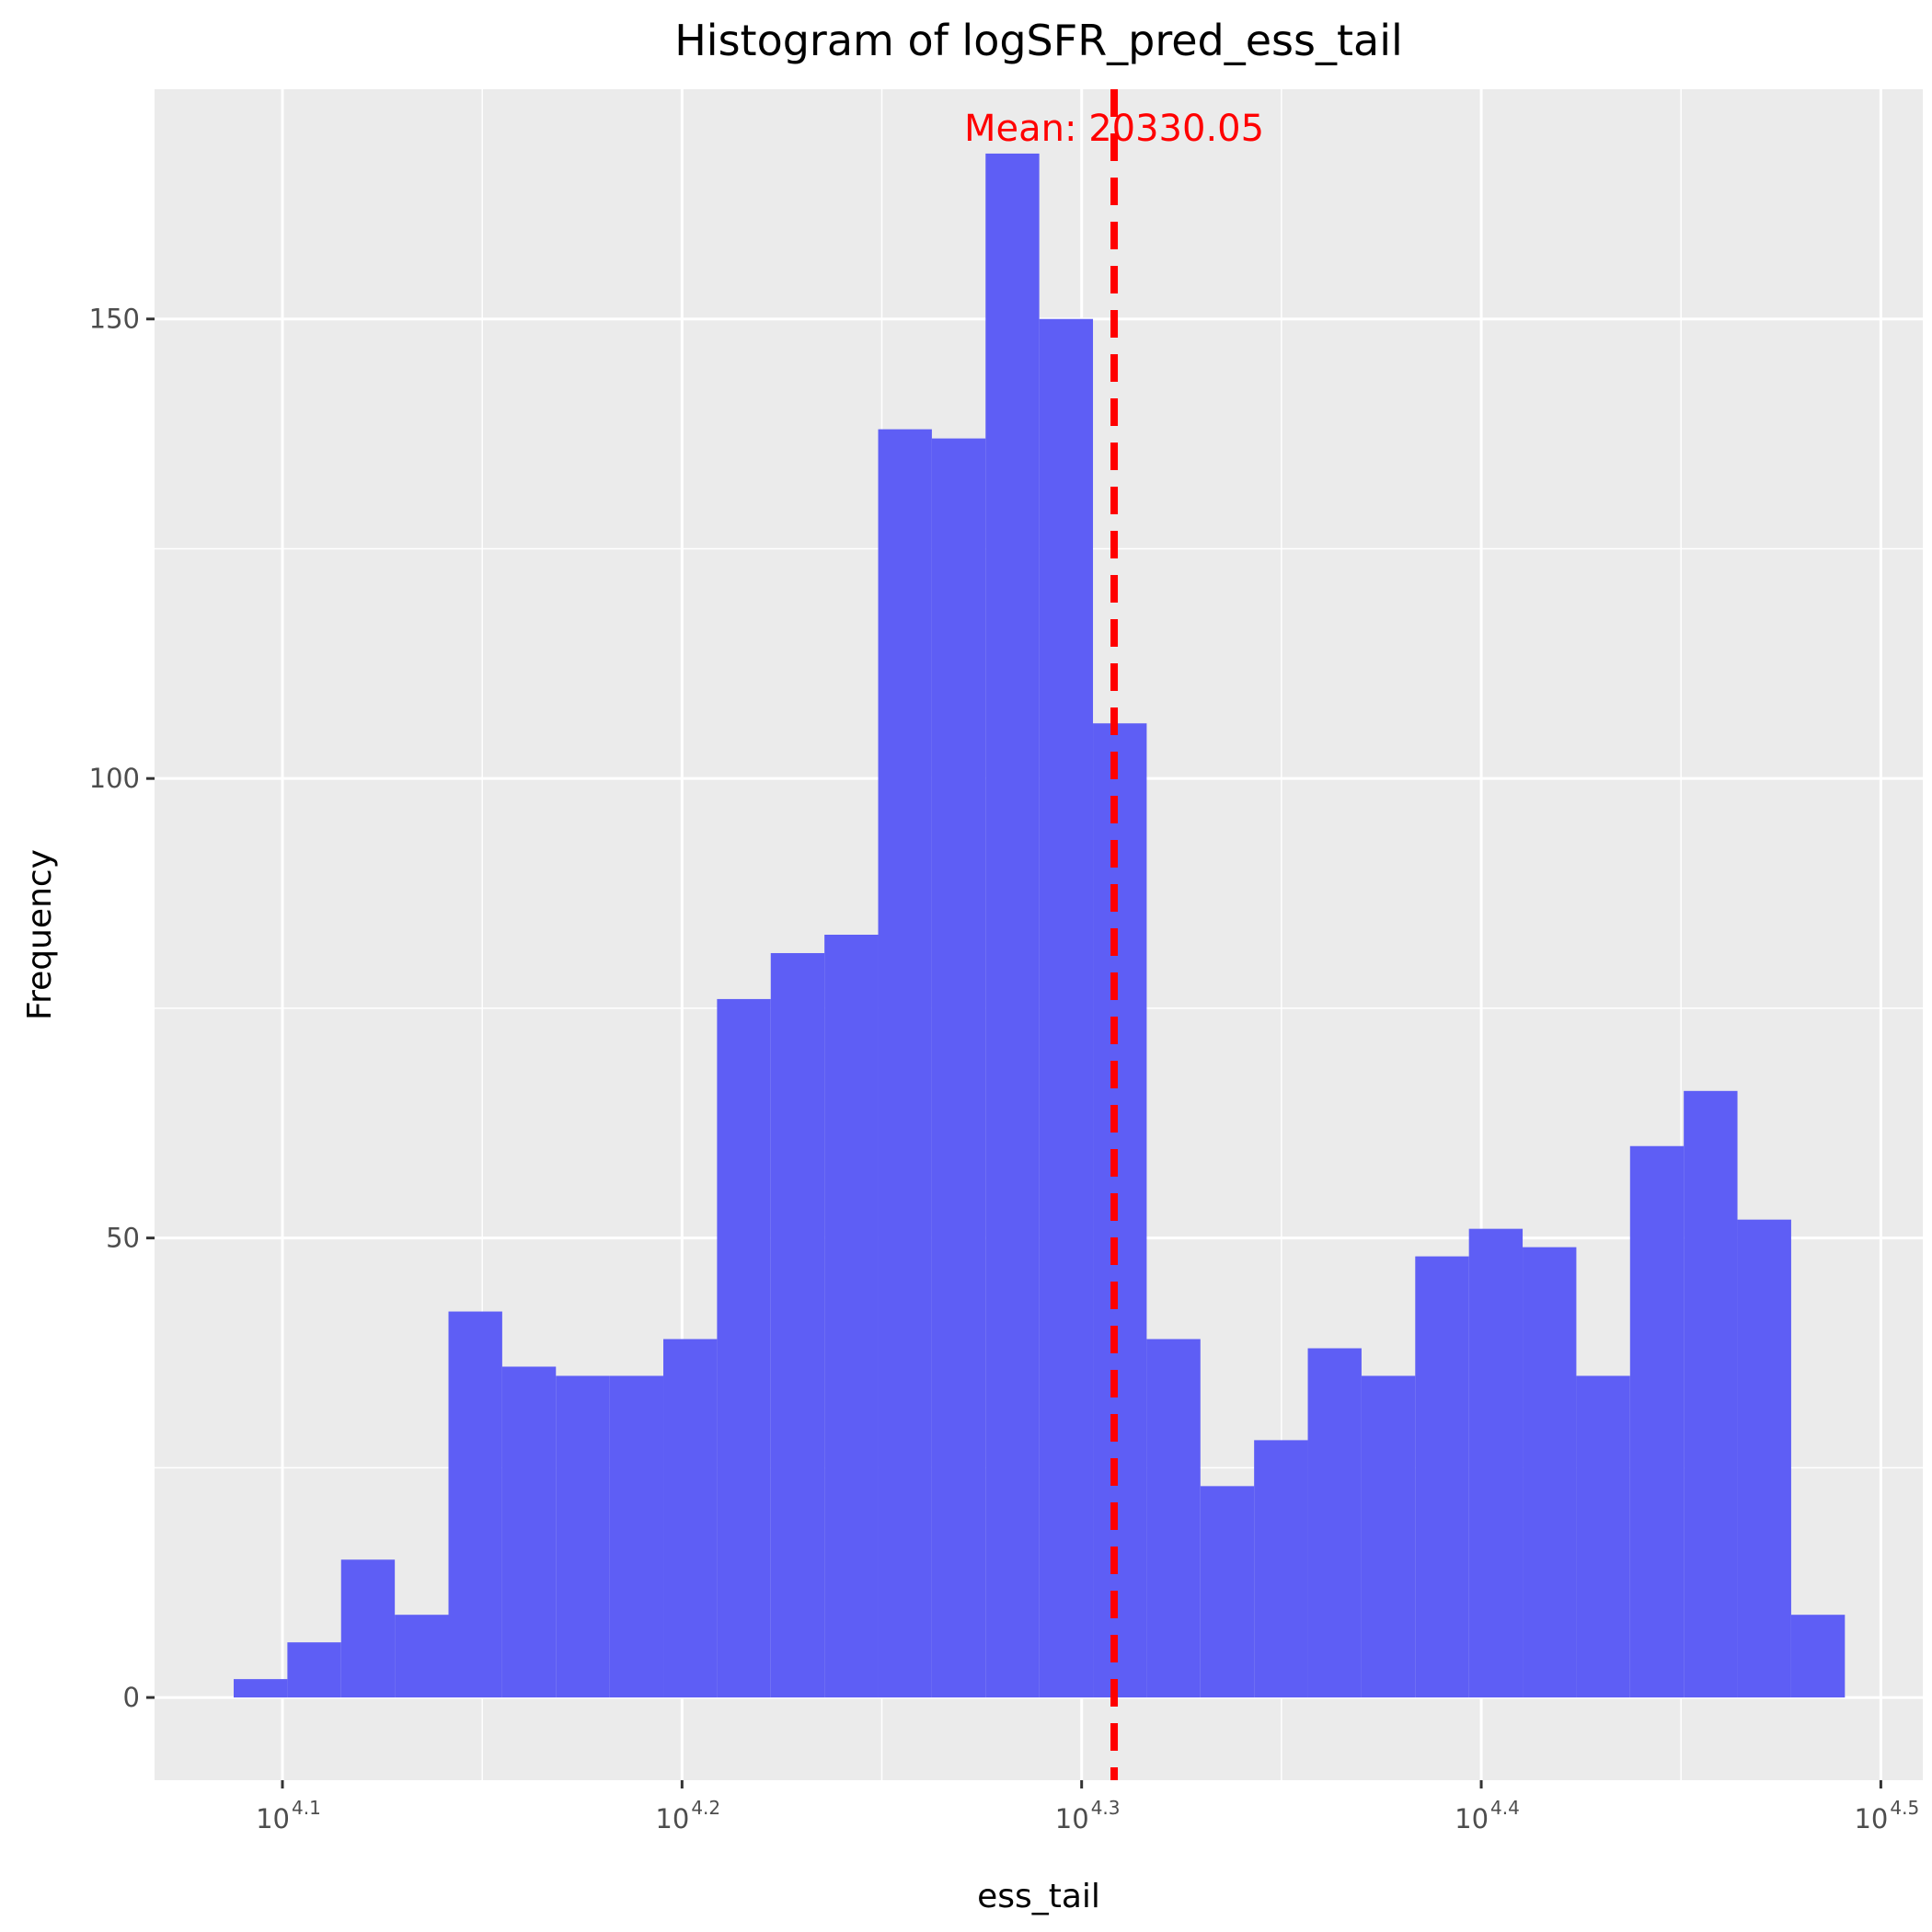 The height and width of the screenshot is (1932, 1932). I want to click on x-tick-label-exponent: 4.4, so click(1505, 1808).